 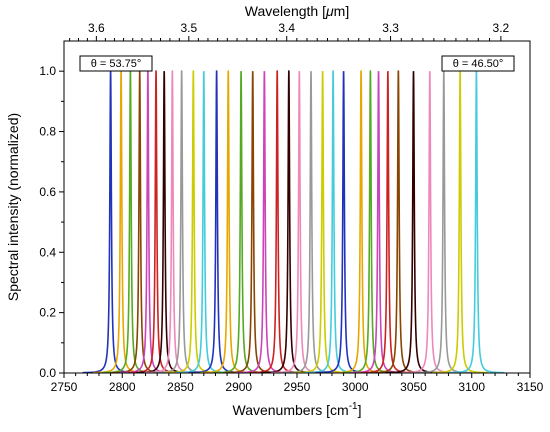 I want to click on y-tick-label: 1.0, so click(x=47, y=71).